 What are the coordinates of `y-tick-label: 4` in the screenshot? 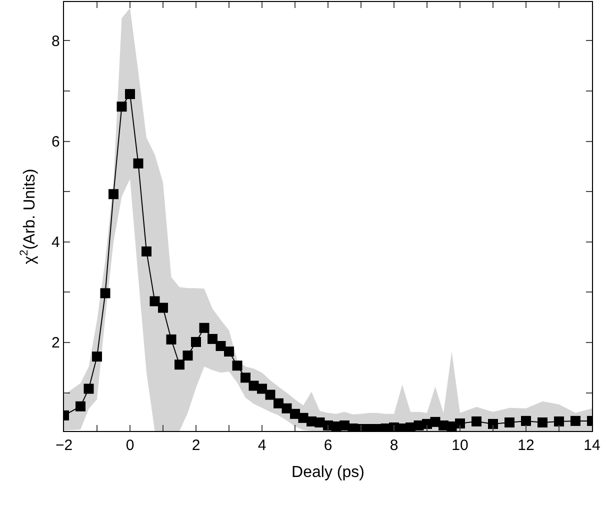 It's located at (56, 243).